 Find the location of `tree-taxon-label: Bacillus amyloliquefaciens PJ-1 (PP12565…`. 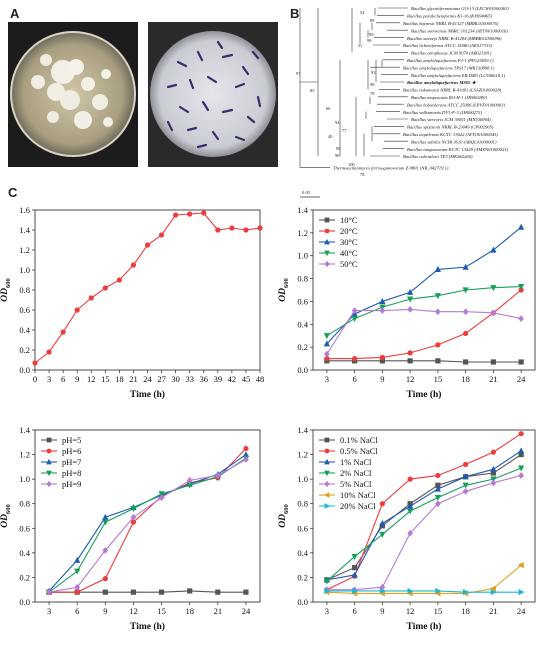

tree-taxon-label: Bacillus amyloliquefaciens PJ-1 (PP12565… is located at coordinates (450, 60).